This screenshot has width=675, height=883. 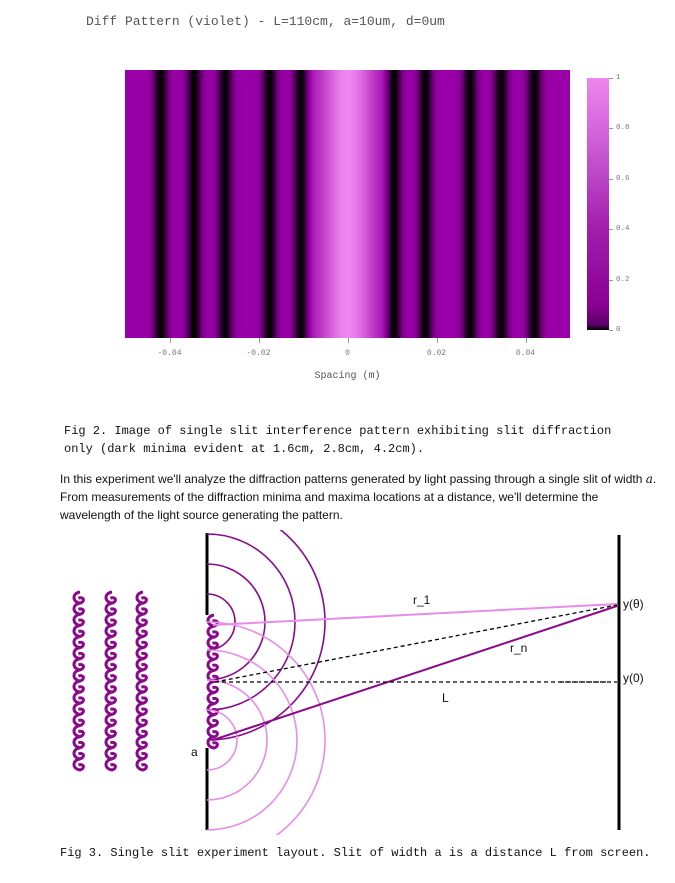 What do you see at coordinates (623, 279) in the screenshot?
I see `colorbar-tick-label: 0.2` at bounding box center [623, 279].